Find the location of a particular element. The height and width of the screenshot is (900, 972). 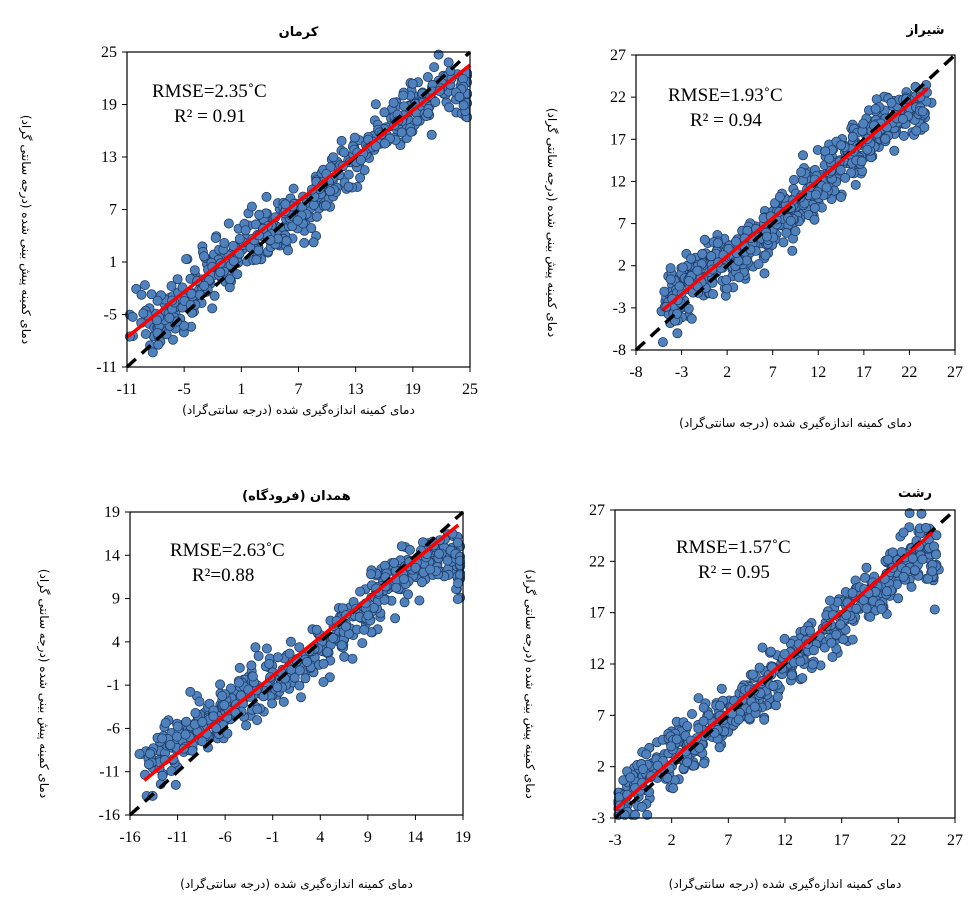

tick-label-y: 27 is located at coordinates (597, 510).